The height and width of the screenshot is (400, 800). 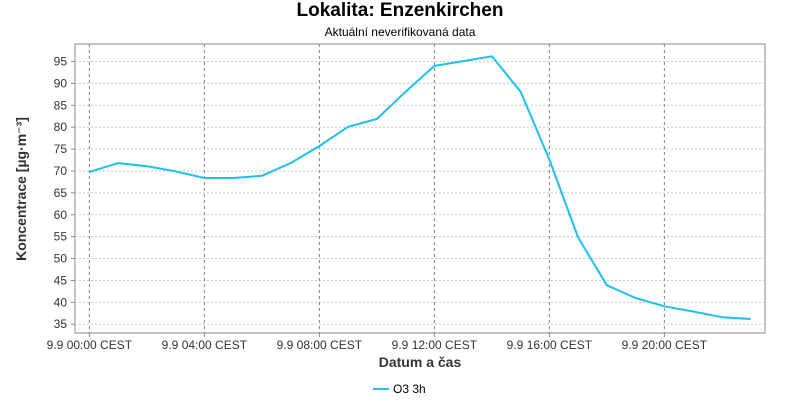 I want to click on y-tick-label: 50, so click(x=61, y=259).